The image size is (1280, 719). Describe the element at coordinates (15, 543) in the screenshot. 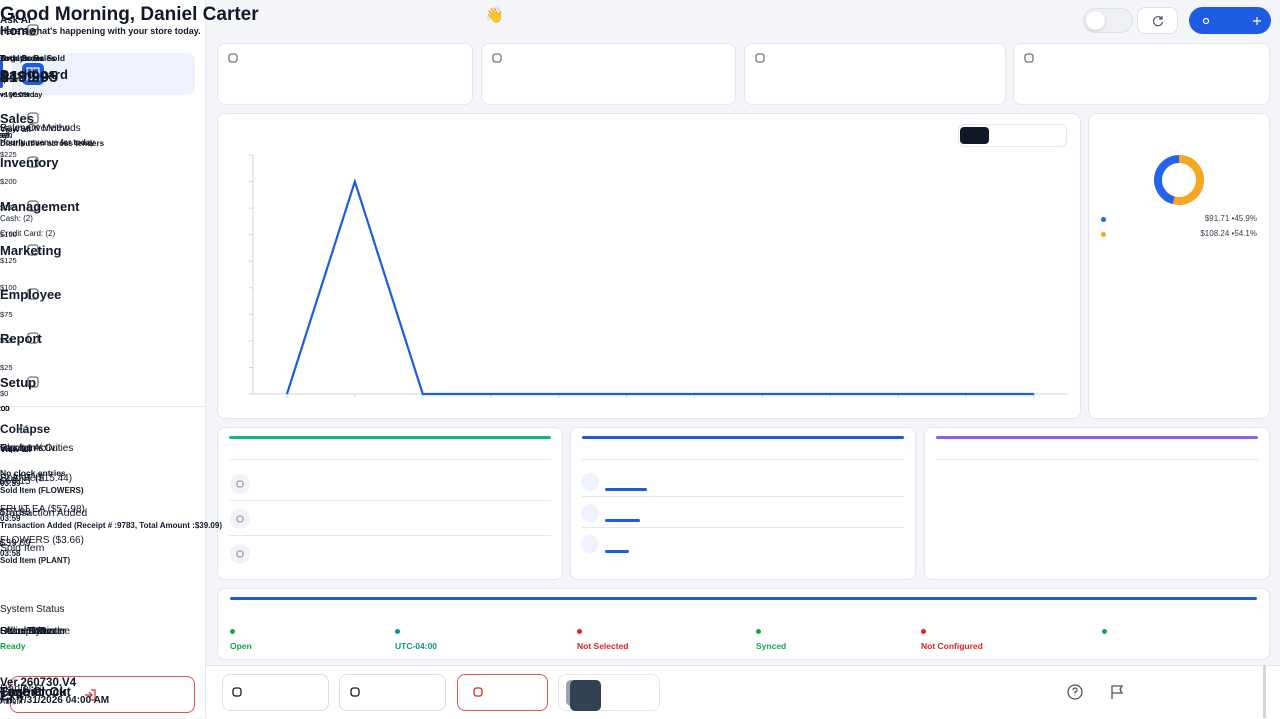

I see `item-amount: $39.09` at that location.